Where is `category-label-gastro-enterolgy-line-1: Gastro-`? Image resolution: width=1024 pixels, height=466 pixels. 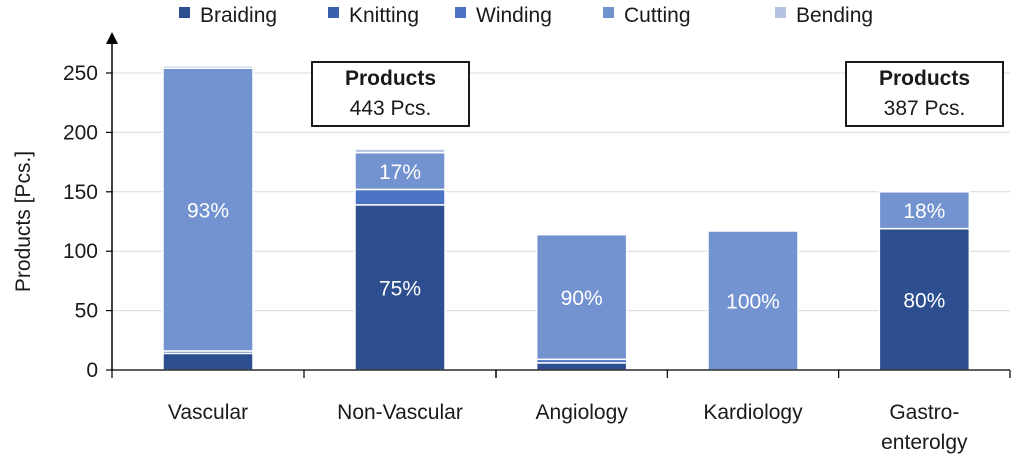
category-label-gastro-enterolgy-line-1: Gastro- is located at coordinates (924, 412).